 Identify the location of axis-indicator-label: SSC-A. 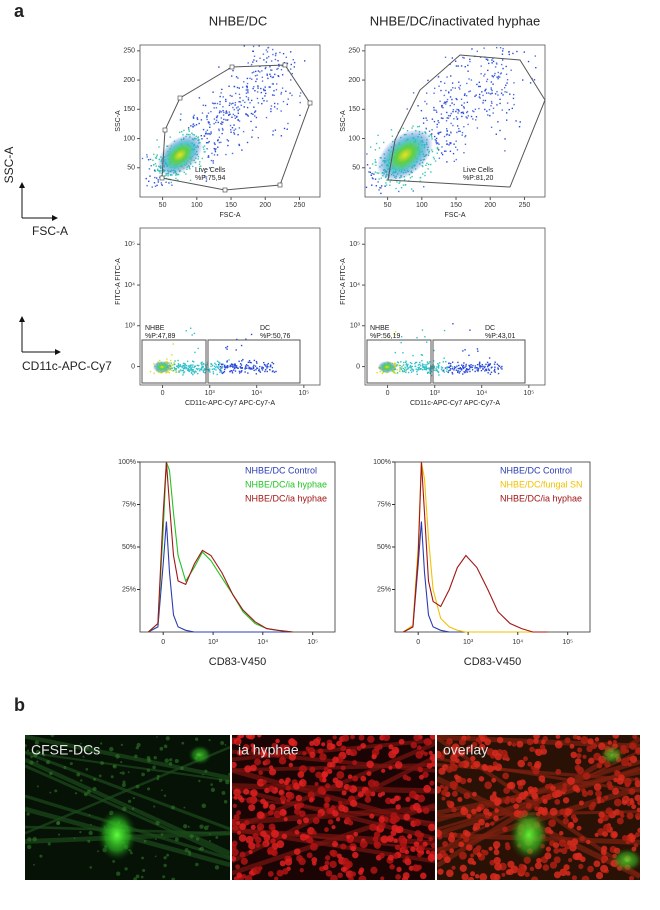
(9, 165).